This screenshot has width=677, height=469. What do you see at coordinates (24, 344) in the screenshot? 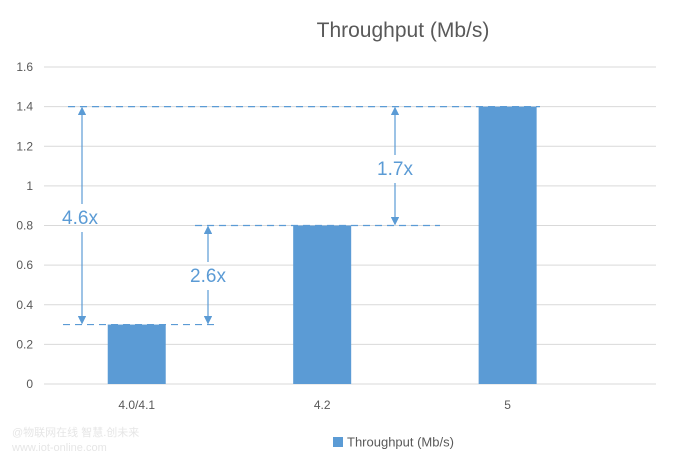
I see `y-tick-label: 0.2` at bounding box center [24, 344].